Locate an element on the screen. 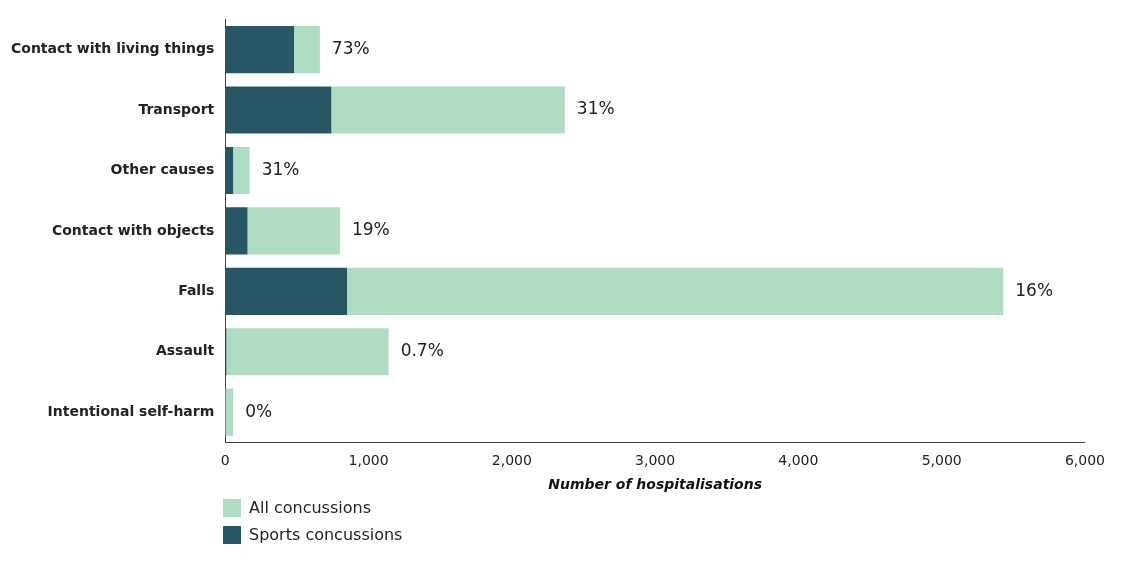  y-tick-label: Intentional self-harm is located at coordinates (131, 410).